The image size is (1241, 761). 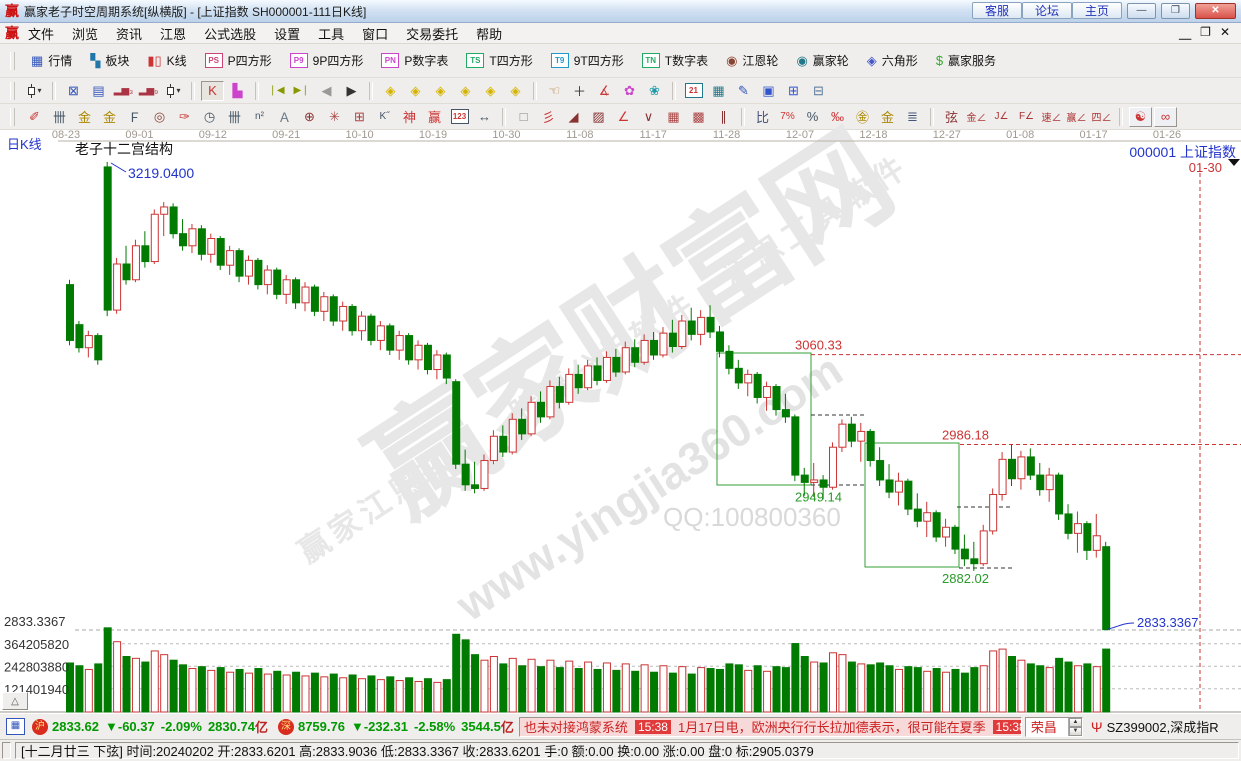 What do you see at coordinates (51, 60) in the screenshot?
I see `tool-quotes: ▦ 行情` at bounding box center [51, 60].